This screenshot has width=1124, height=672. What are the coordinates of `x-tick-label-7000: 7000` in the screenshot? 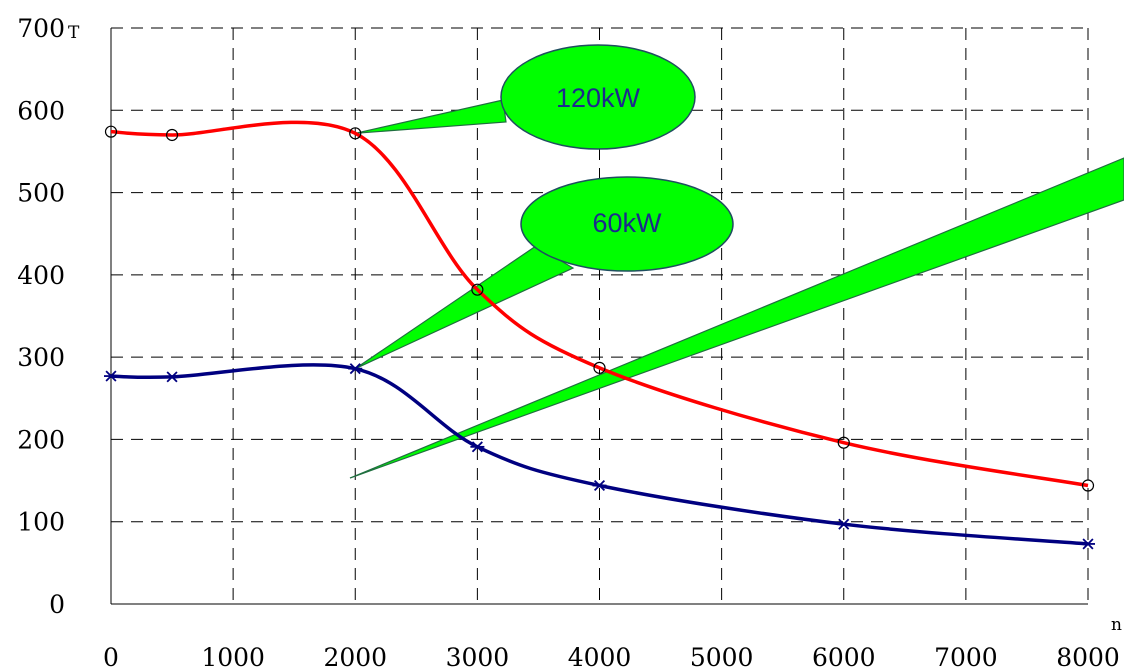 It's located at (966, 657).